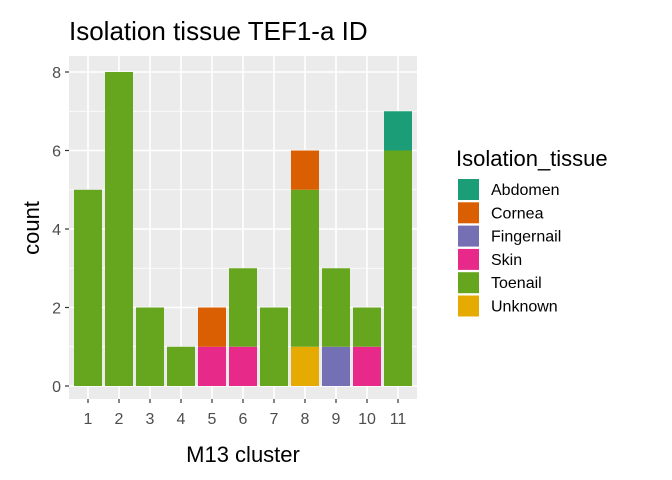  Describe the element at coordinates (305, 419) in the screenshot. I see `x-tick-label: 8` at that location.